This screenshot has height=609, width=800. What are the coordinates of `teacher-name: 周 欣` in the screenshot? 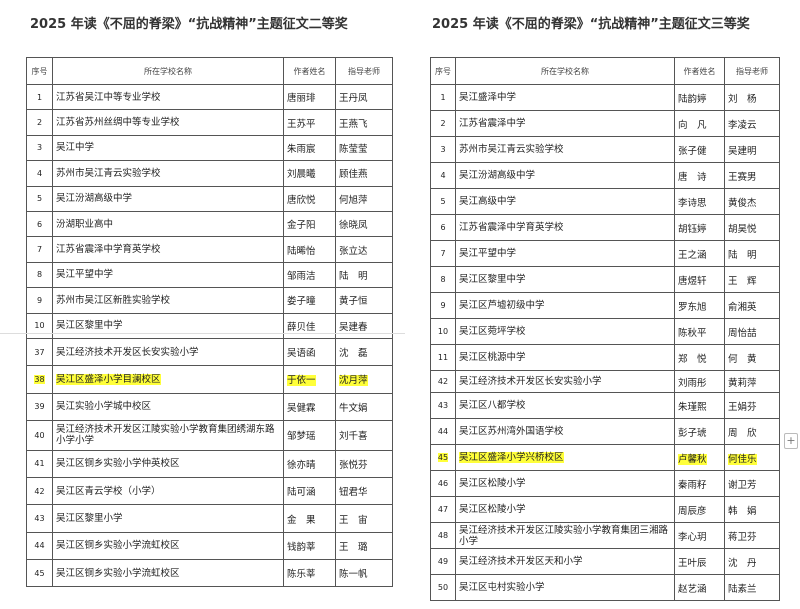 It's located at (752, 431).